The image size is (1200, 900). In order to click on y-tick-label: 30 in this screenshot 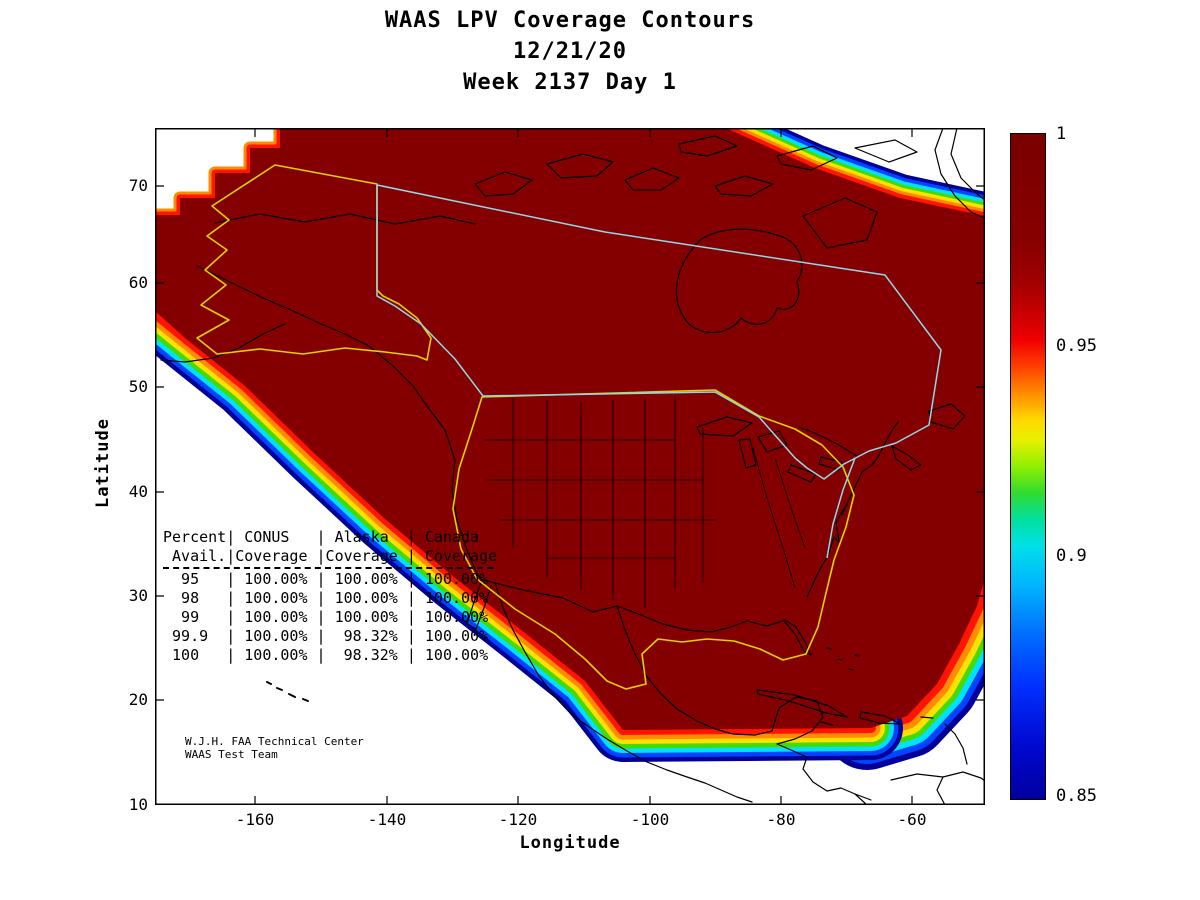, I will do `click(138, 595)`.